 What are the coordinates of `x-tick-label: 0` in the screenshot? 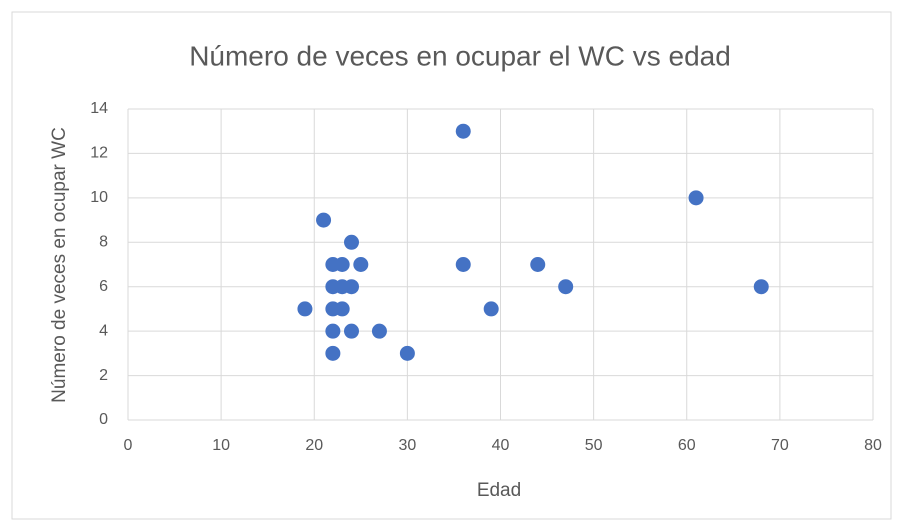 It's located at (128, 445).